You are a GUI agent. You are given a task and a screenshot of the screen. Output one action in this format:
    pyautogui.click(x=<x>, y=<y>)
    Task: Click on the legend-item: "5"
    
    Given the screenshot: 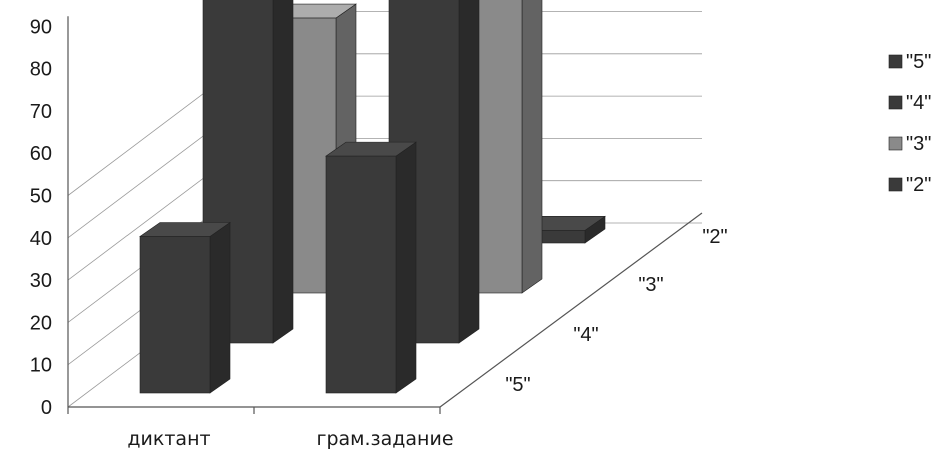 What is the action you would take?
    pyautogui.click(x=909, y=62)
    